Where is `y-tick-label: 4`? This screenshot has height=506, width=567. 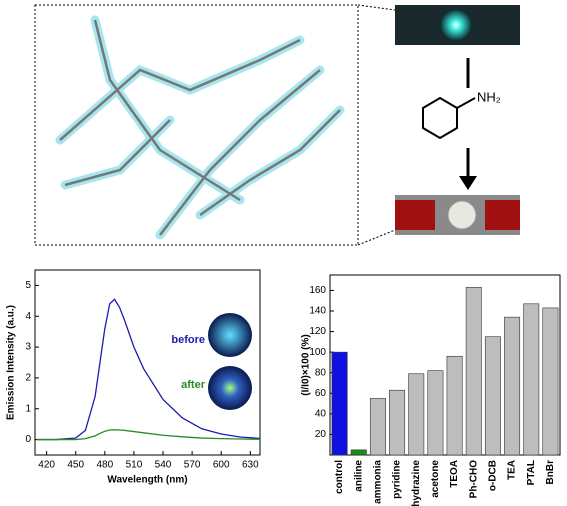 y-tick-label: 4 is located at coordinates (28, 316).